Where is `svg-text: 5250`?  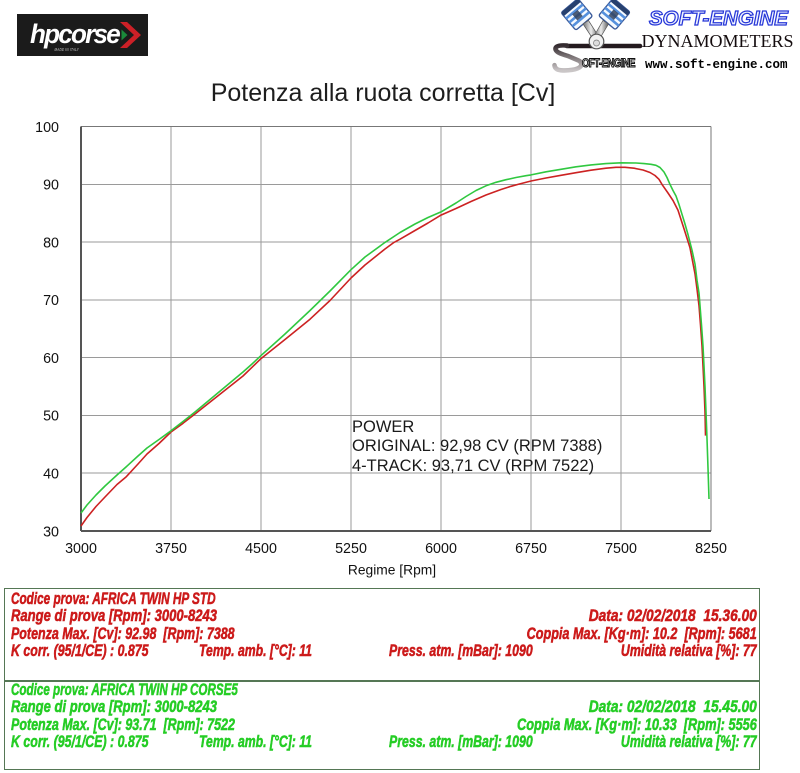
svg-text: 5250 is located at coordinates (351, 549).